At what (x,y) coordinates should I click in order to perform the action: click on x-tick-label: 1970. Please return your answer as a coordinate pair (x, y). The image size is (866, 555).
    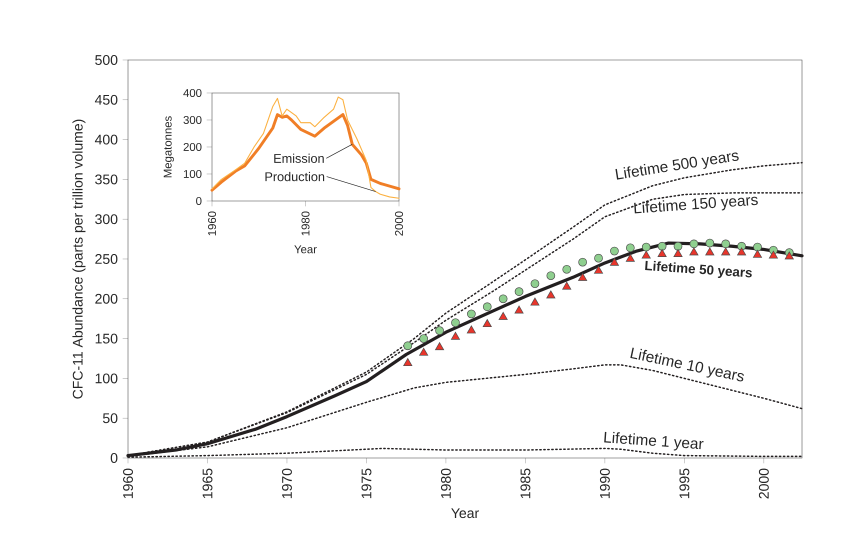
    Looking at the image, I should click on (287, 483).